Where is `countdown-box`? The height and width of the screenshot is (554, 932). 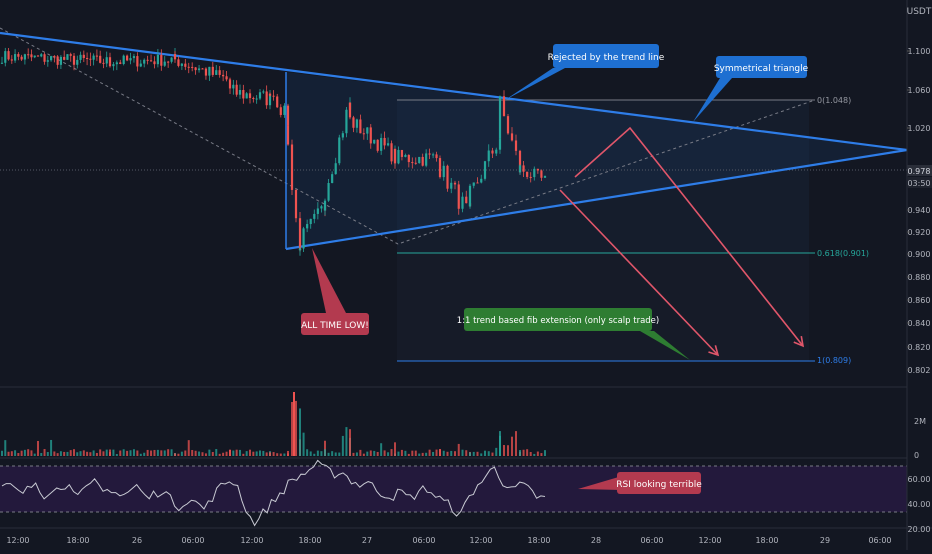 countdown-box is located at coordinates (919, 182).